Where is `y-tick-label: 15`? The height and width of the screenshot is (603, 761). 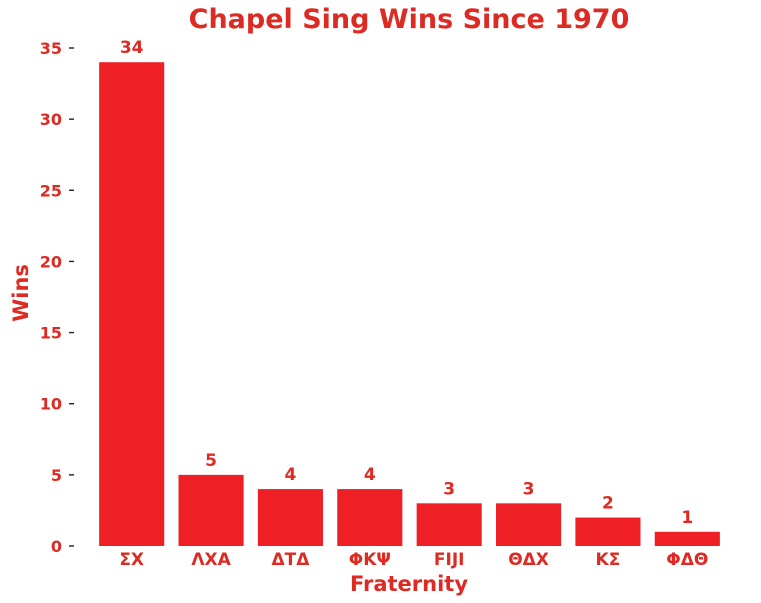
y-tick-label: 15 is located at coordinates (51, 333).